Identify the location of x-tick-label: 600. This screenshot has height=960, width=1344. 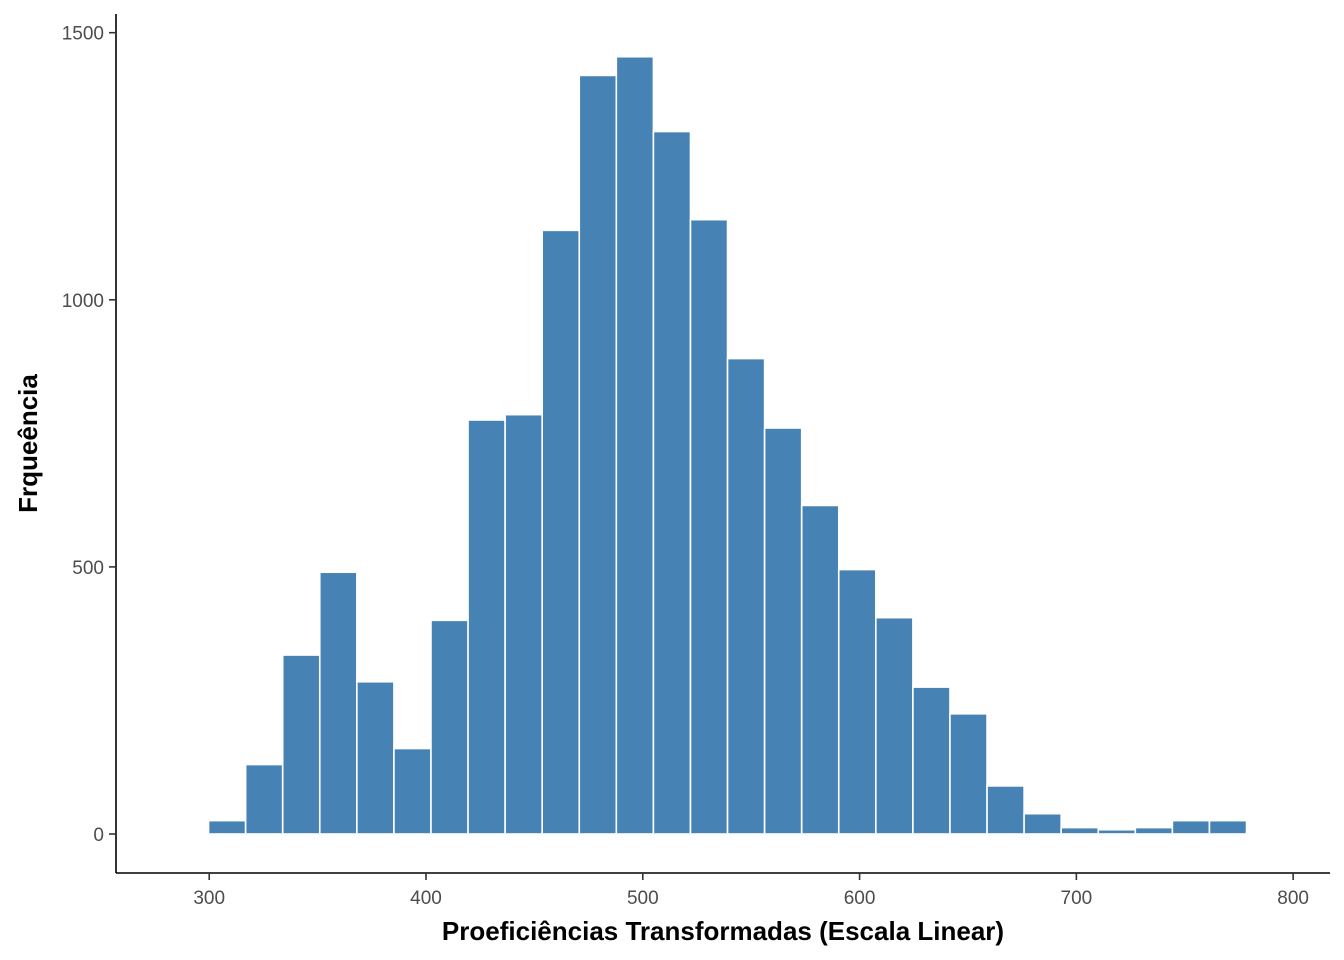
(860, 898).